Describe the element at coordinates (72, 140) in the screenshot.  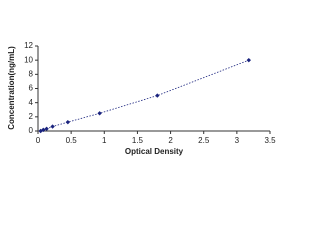
I see `x-tick-label: 0.5` at that location.